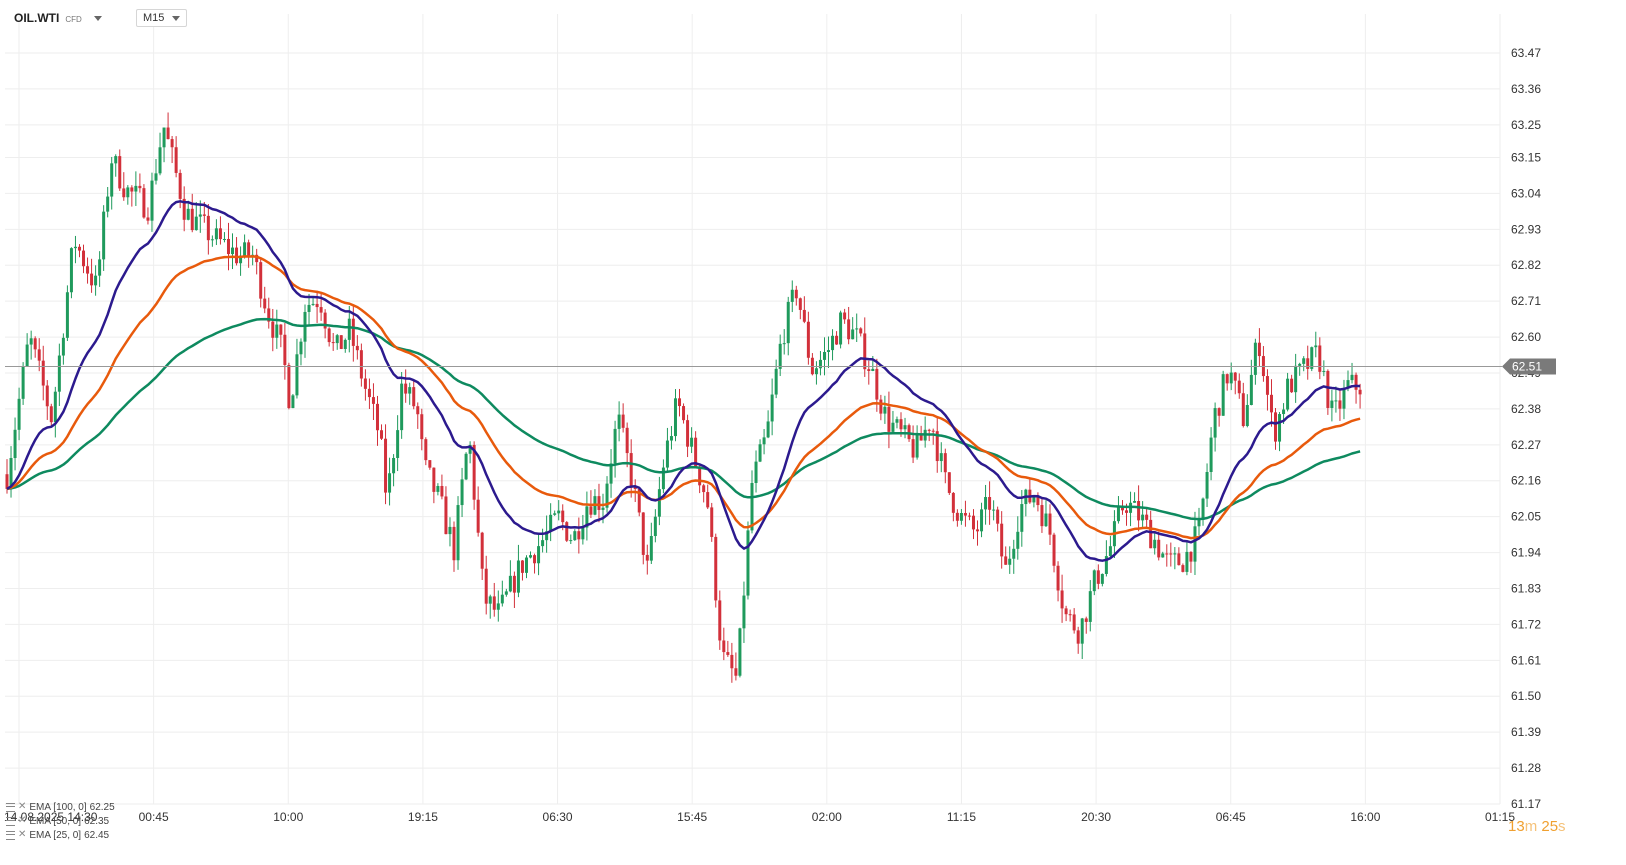 This screenshot has height=865, width=1626. I want to click on y-tick-label: 62.05, so click(1526, 517).